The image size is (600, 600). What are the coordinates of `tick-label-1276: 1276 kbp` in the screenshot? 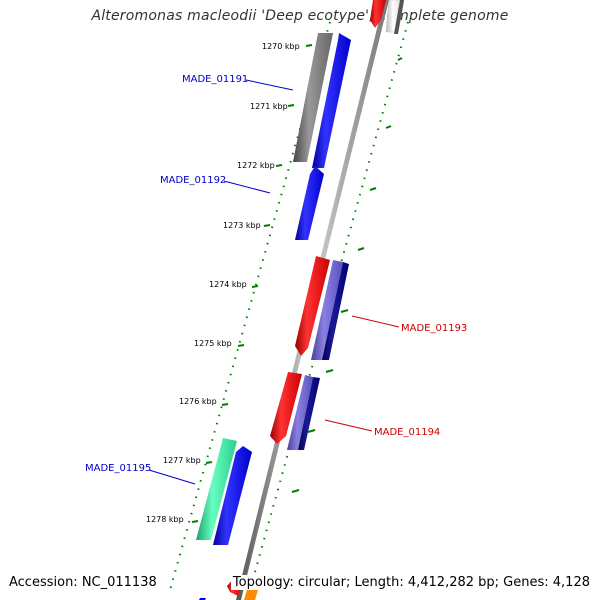 It's located at (198, 401).